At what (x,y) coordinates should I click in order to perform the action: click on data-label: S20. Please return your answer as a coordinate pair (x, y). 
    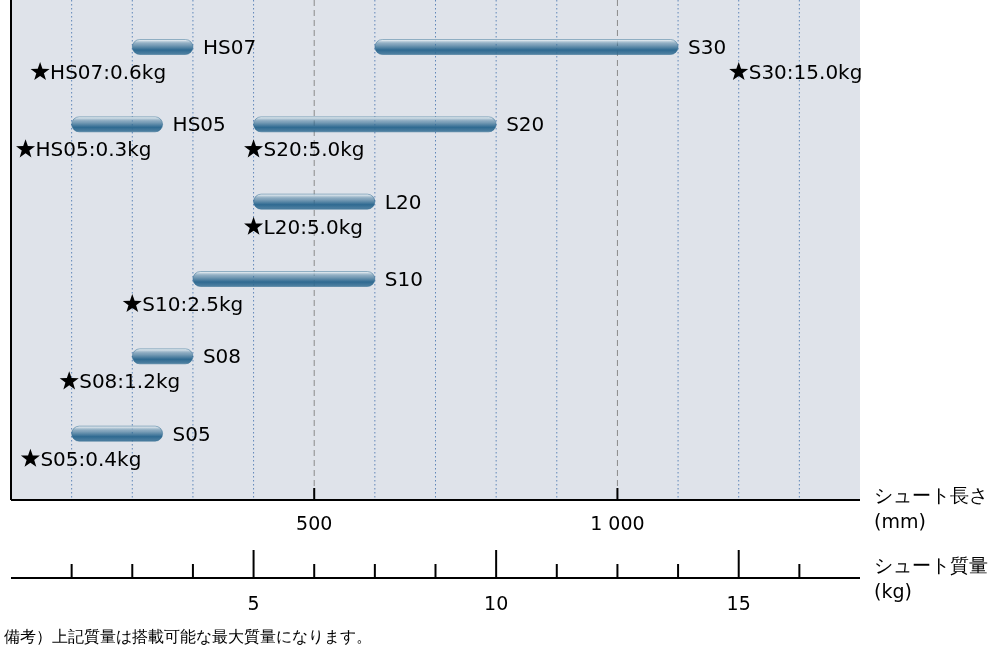
    Looking at the image, I should click on (525, 124).